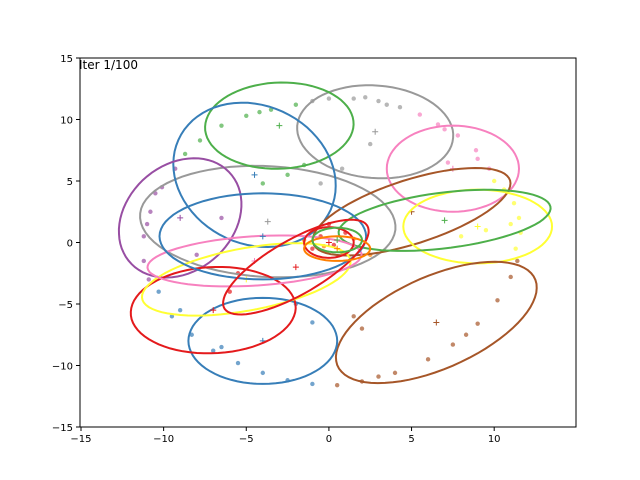 This screenshot has width=640, height=480. Describe the element at coordinates (108, 65) in the screenshot. I see `annotation: Iter 1/100` at that location.